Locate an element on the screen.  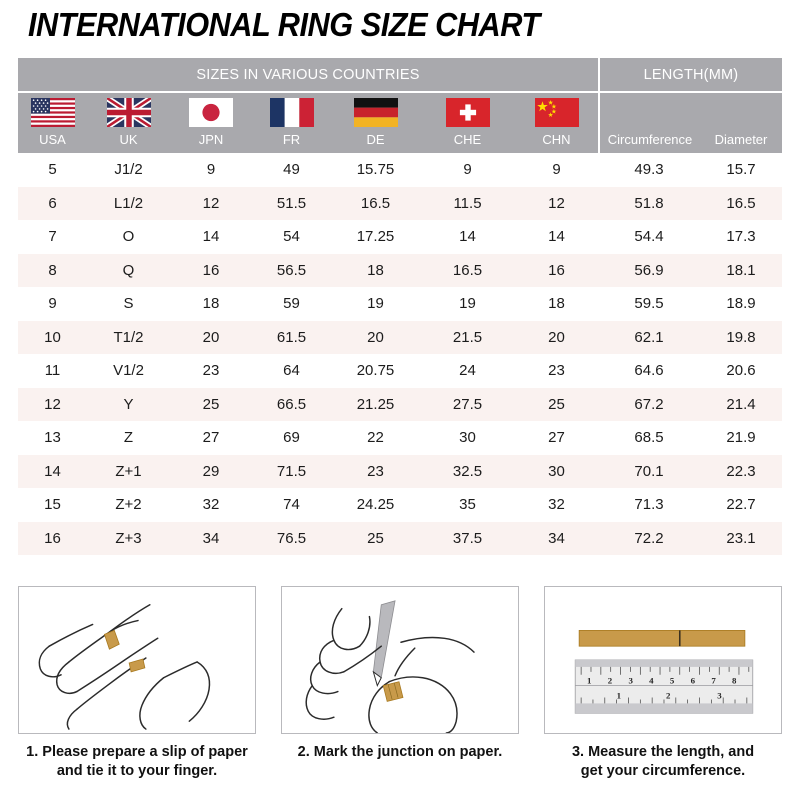
column-header-uk: UK is located at coordinates (128, 123).